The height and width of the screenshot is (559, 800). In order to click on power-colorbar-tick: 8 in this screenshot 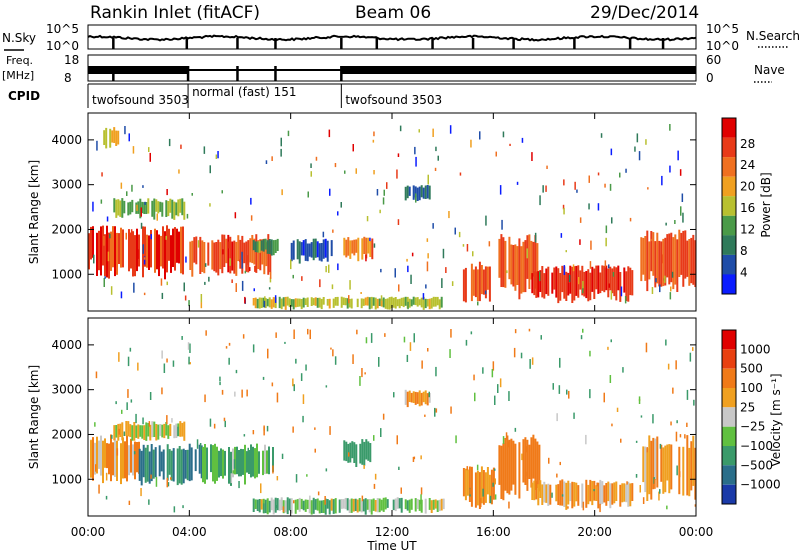, I will do `click(744, 251)`.